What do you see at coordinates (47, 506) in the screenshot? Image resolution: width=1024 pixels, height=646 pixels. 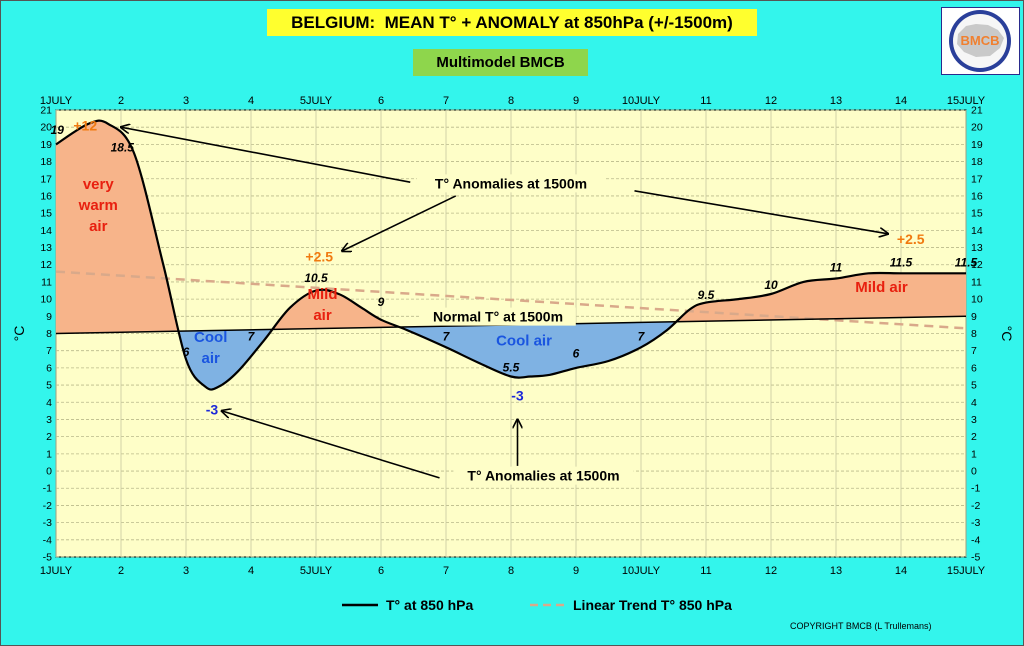 I see `y-tick-label-left: -2` at bounding box center [47, 506].